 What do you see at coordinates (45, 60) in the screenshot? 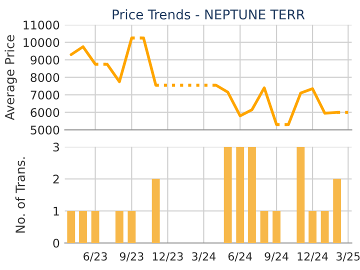
I see `y-tick-label: 9000` at bounding box center [45, 60].